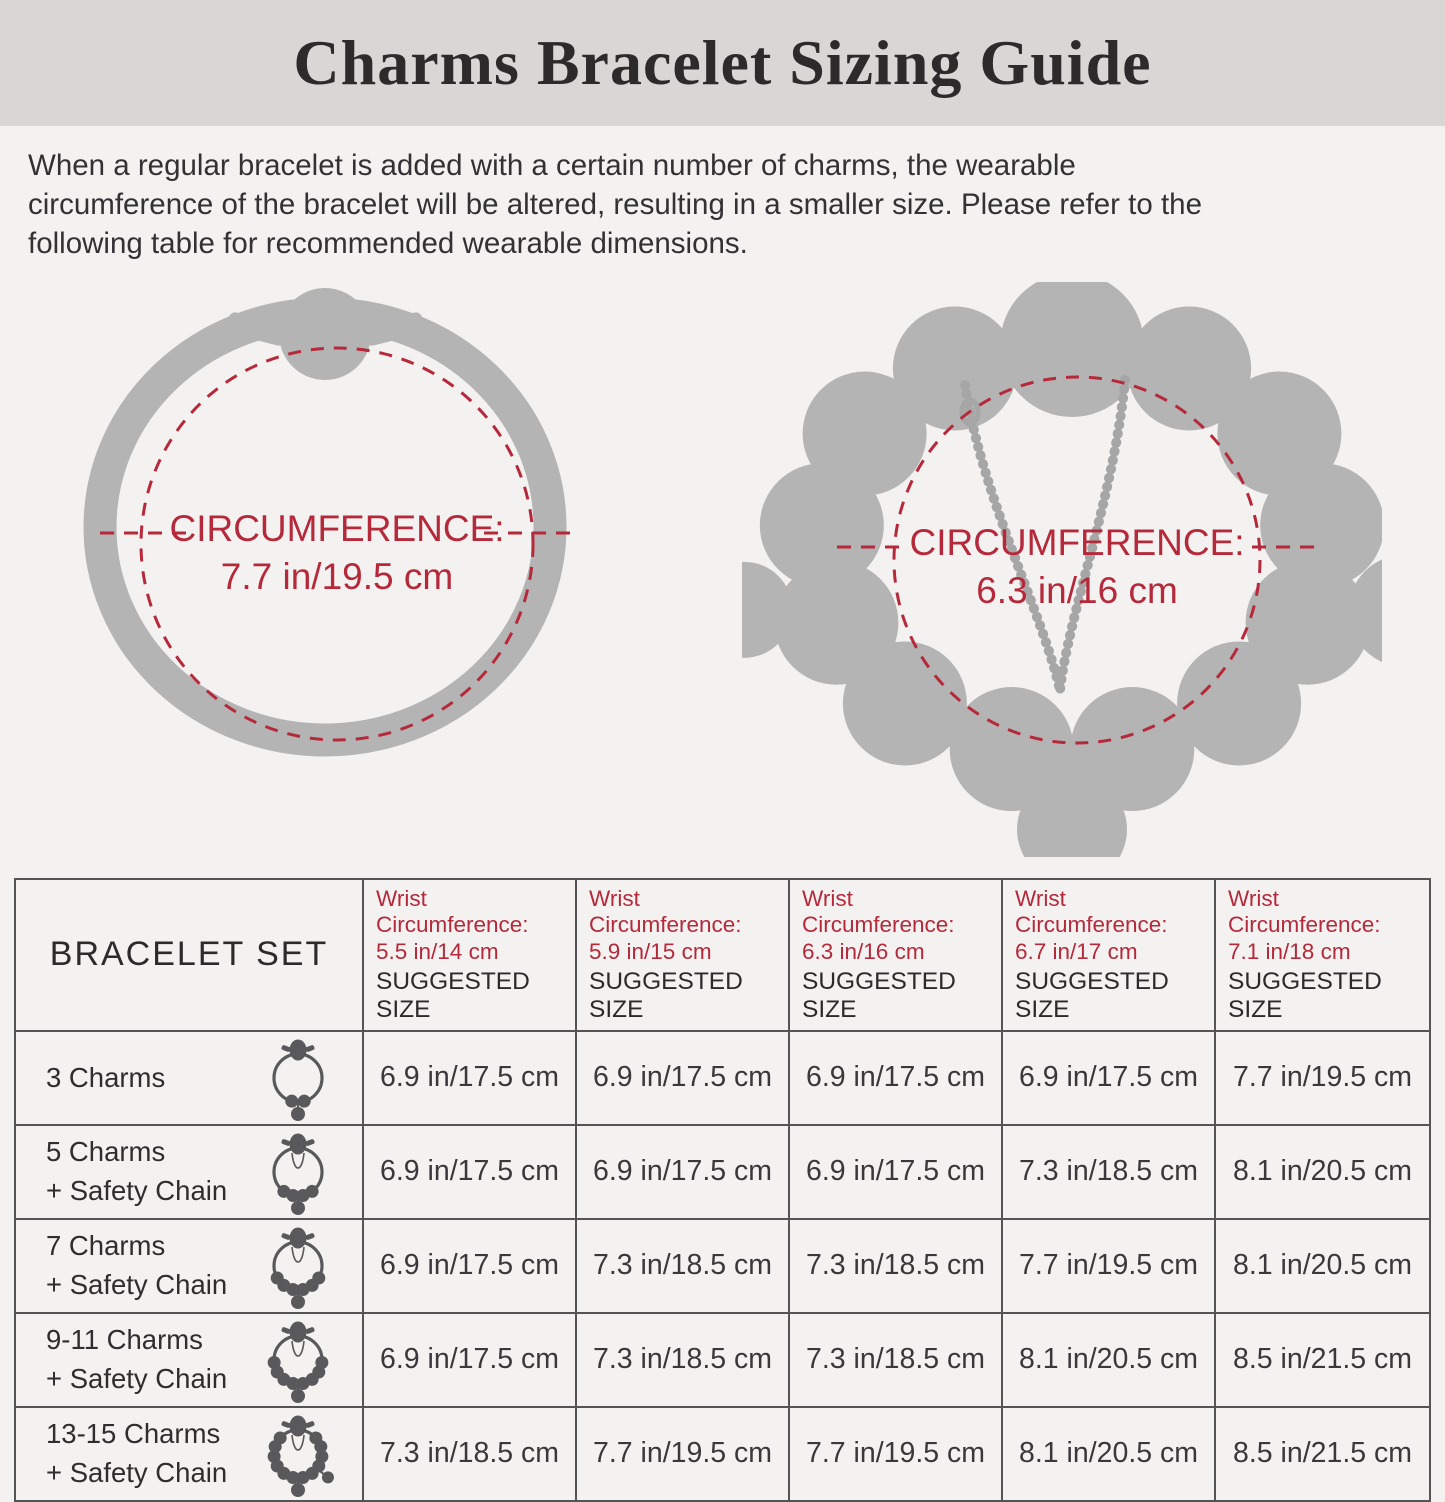 This screenshot has width=1445, height=1502. I want to click on wrist-circumference-value: 7.1 in/18 cm, so click(1289, 951).